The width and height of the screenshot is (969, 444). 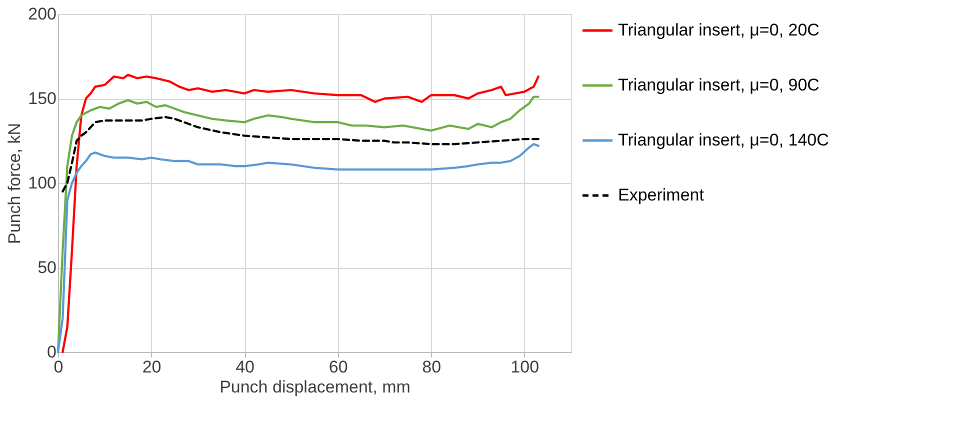 I want to click on x-tick-label: 100, so click(x=525, y=367).